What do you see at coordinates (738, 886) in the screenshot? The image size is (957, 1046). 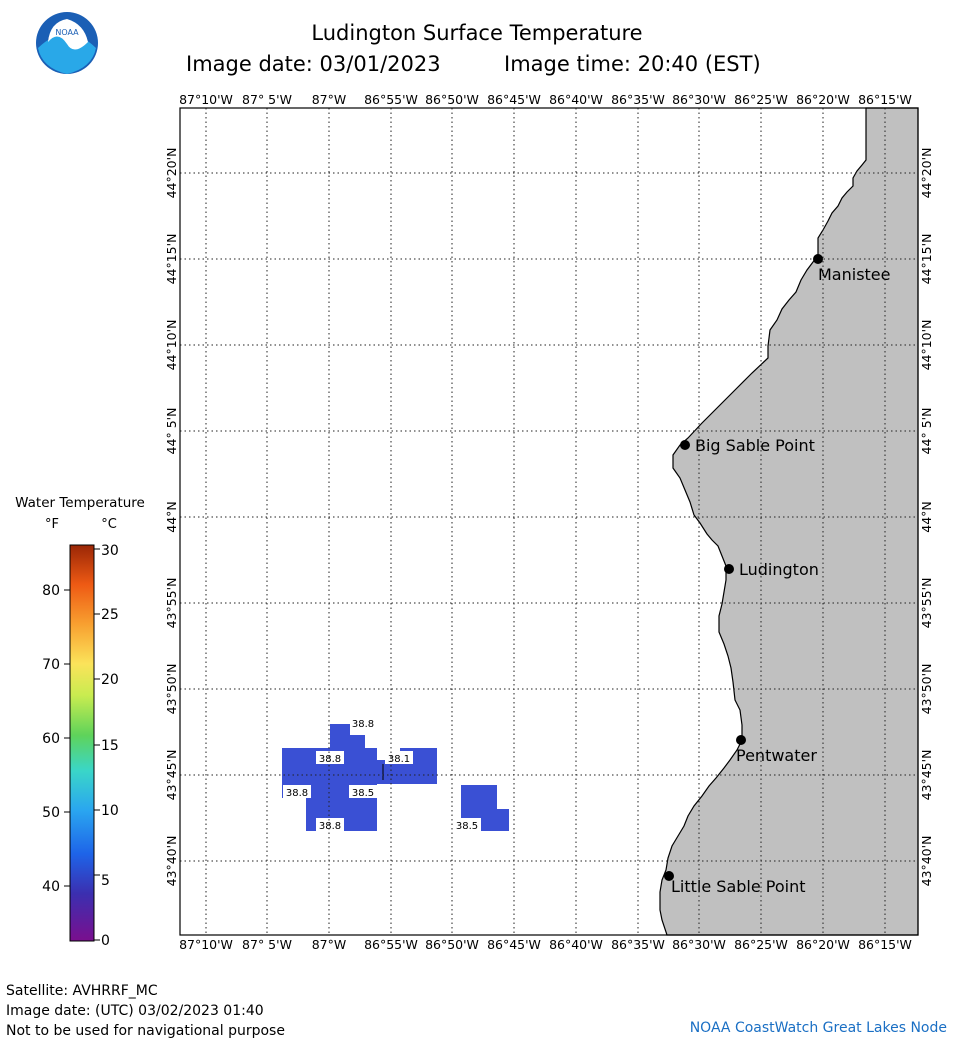 I see `place-label-little-sable-point: Little Sable Point` at bounding box center [738, 886].